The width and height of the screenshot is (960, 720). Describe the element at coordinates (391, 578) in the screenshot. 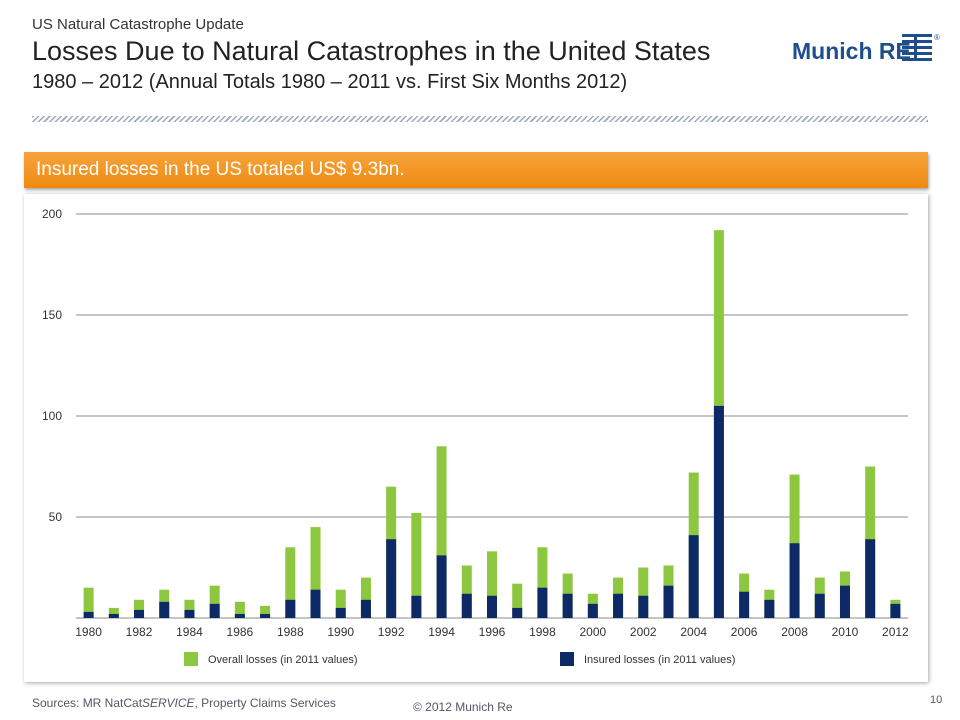

I see `bar-insured-1992` at that location.